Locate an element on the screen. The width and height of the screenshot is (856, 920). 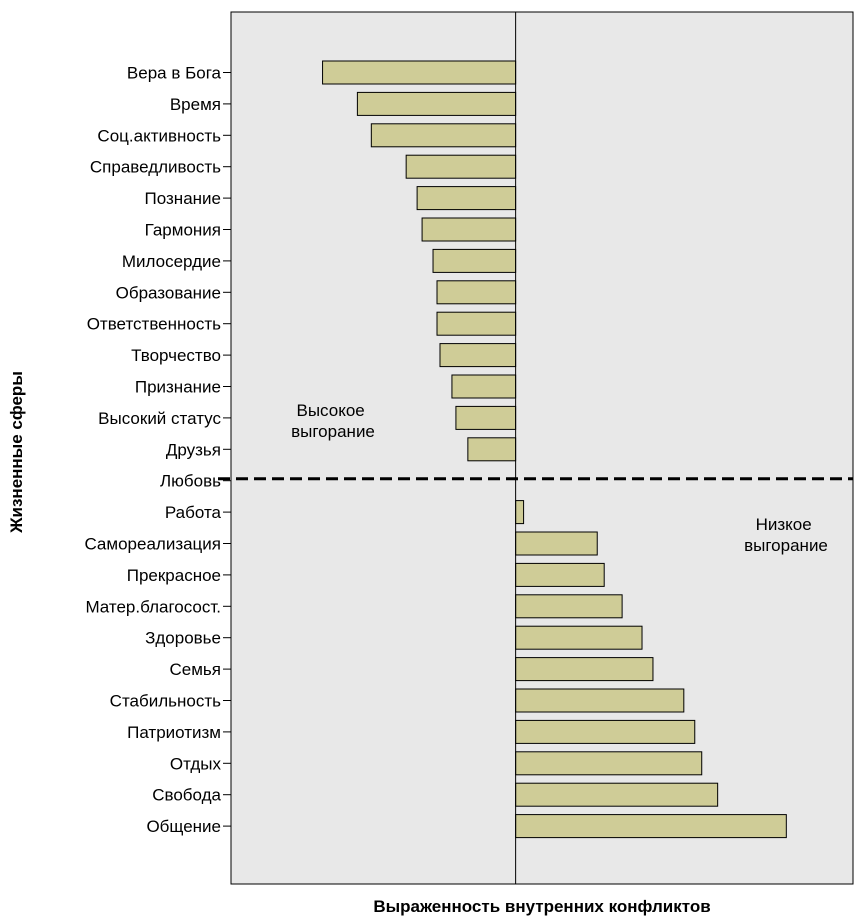
y-tick-label: Работа is located at coordinates (193, 512).